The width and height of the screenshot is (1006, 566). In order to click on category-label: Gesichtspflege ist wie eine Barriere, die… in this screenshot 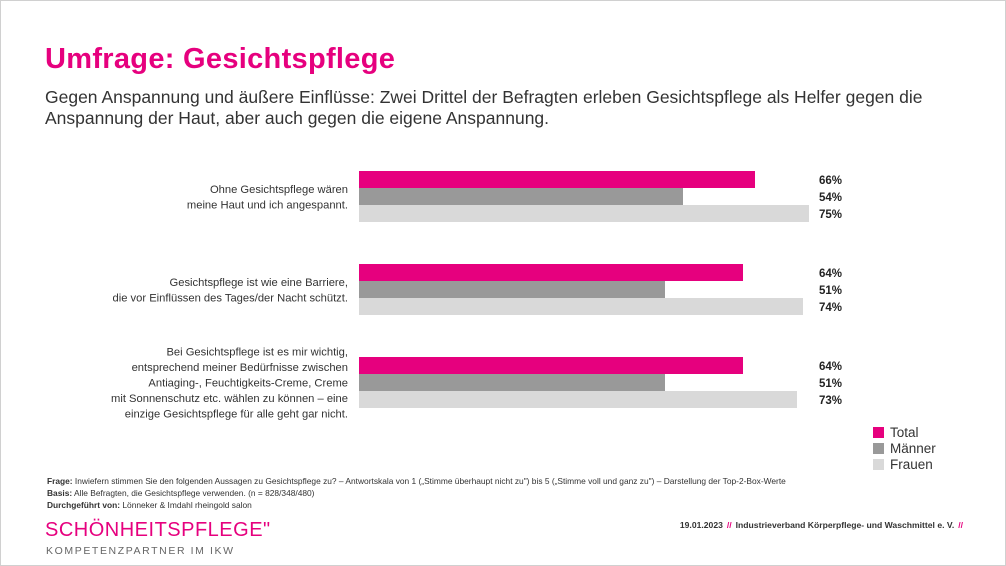, I will do `click(230, 291)`.